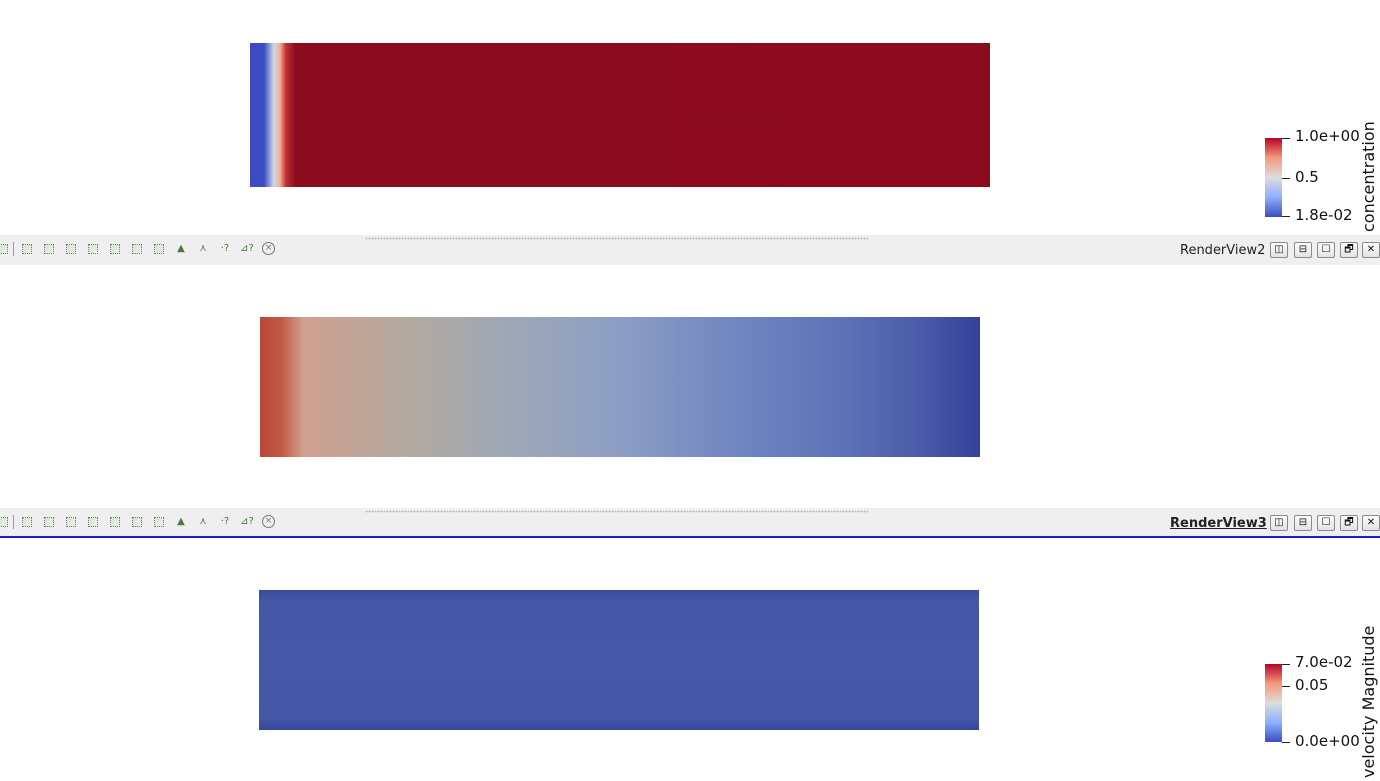 The height and width of the screenshot is (781, 1380). What do you see at coordinates (1368, 702) in the screenshot?
I see `colorbar-title: velocity Magnitude` at bounding box center [1368, 702].